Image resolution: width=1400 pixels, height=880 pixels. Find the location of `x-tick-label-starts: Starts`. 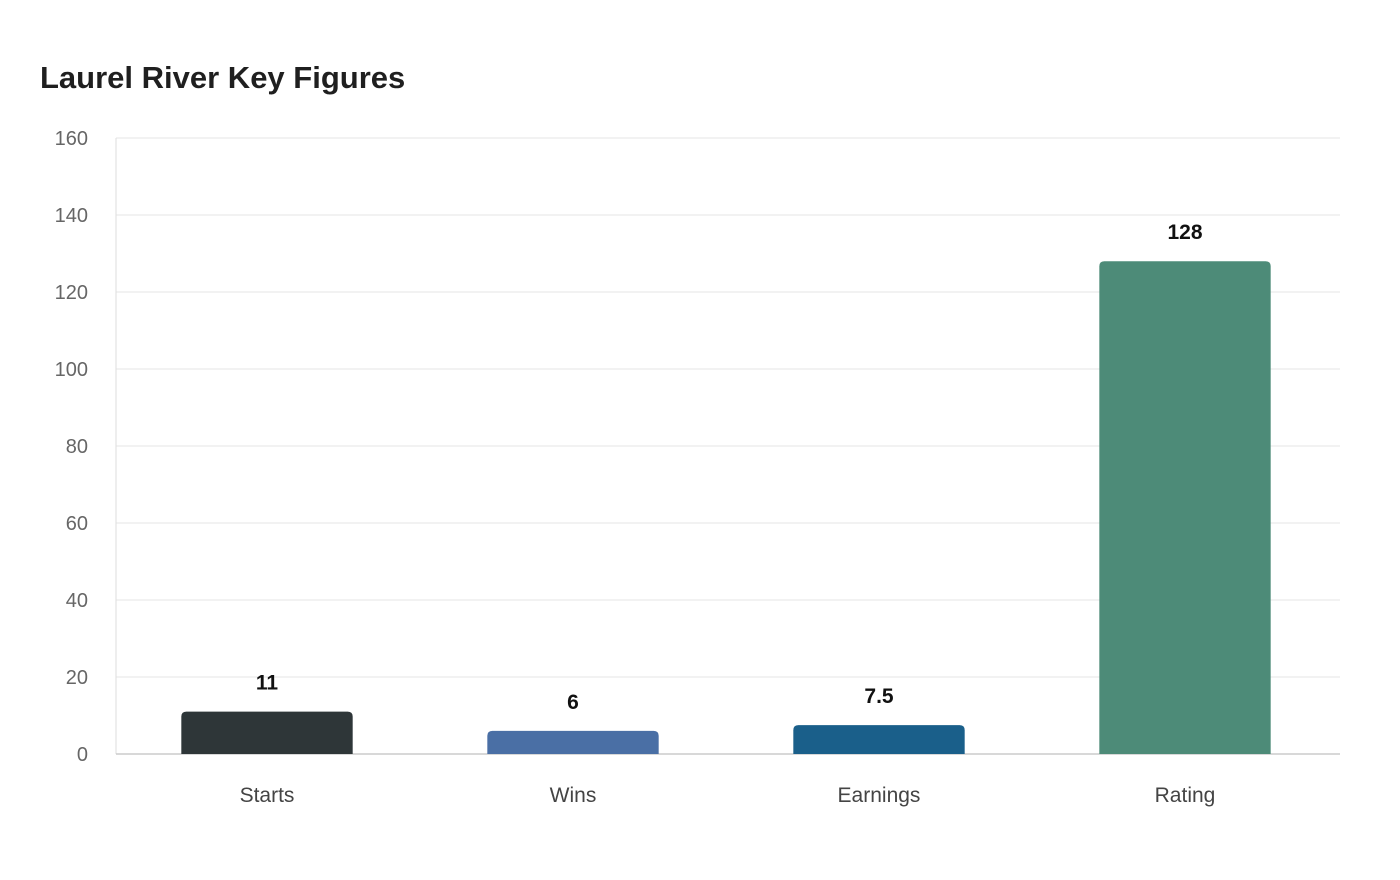

x-tick-label-starts: Starts is located at coordinates (267, 795).